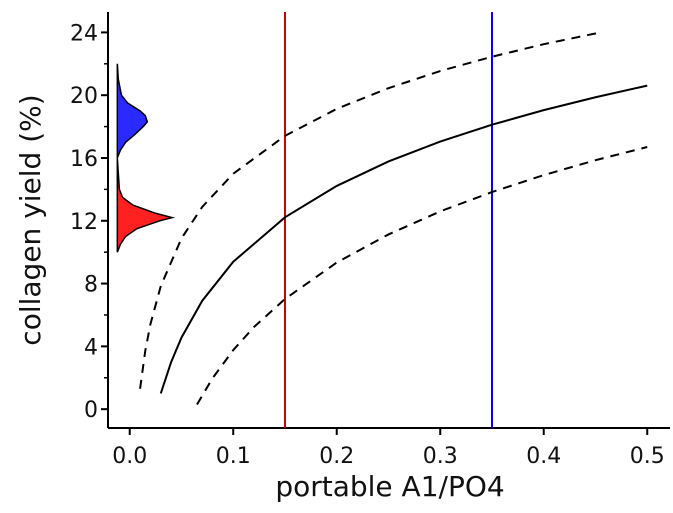 Image resolution: width=673 pixels, height=513 pixels. Describe the element at coordinates (233, 456) in the screenshot. I see `x-tick-label: 0.1` at that location.